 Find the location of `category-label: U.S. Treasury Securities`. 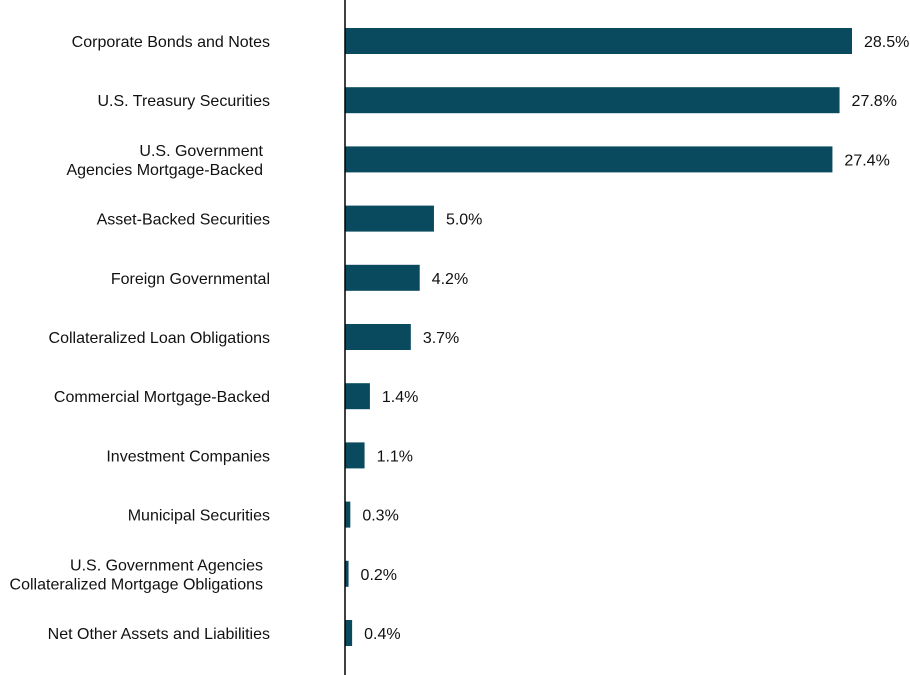

category-label: U.S. Treasury Securities is located at coordinates (184, 101).